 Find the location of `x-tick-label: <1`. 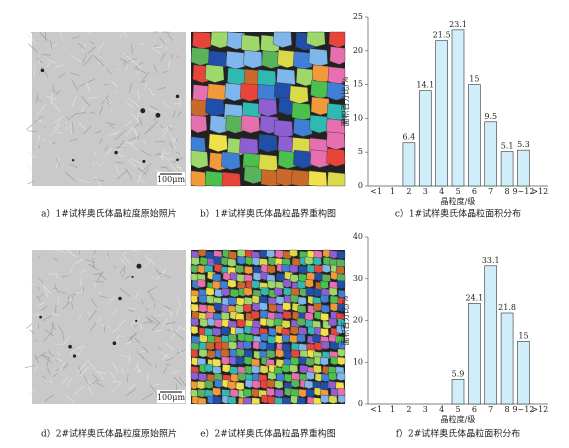

x-tick-label: <1 is located at coordinates (376, 409).